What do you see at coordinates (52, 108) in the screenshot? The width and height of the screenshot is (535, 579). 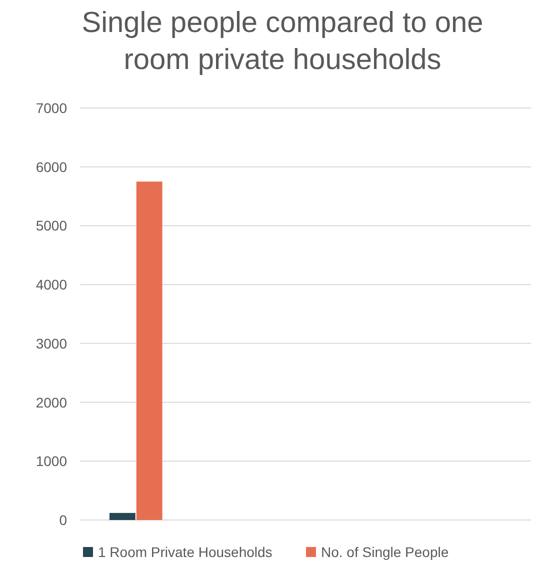 I see `y-tick-label: 7000` at bounding box center [52, 108].